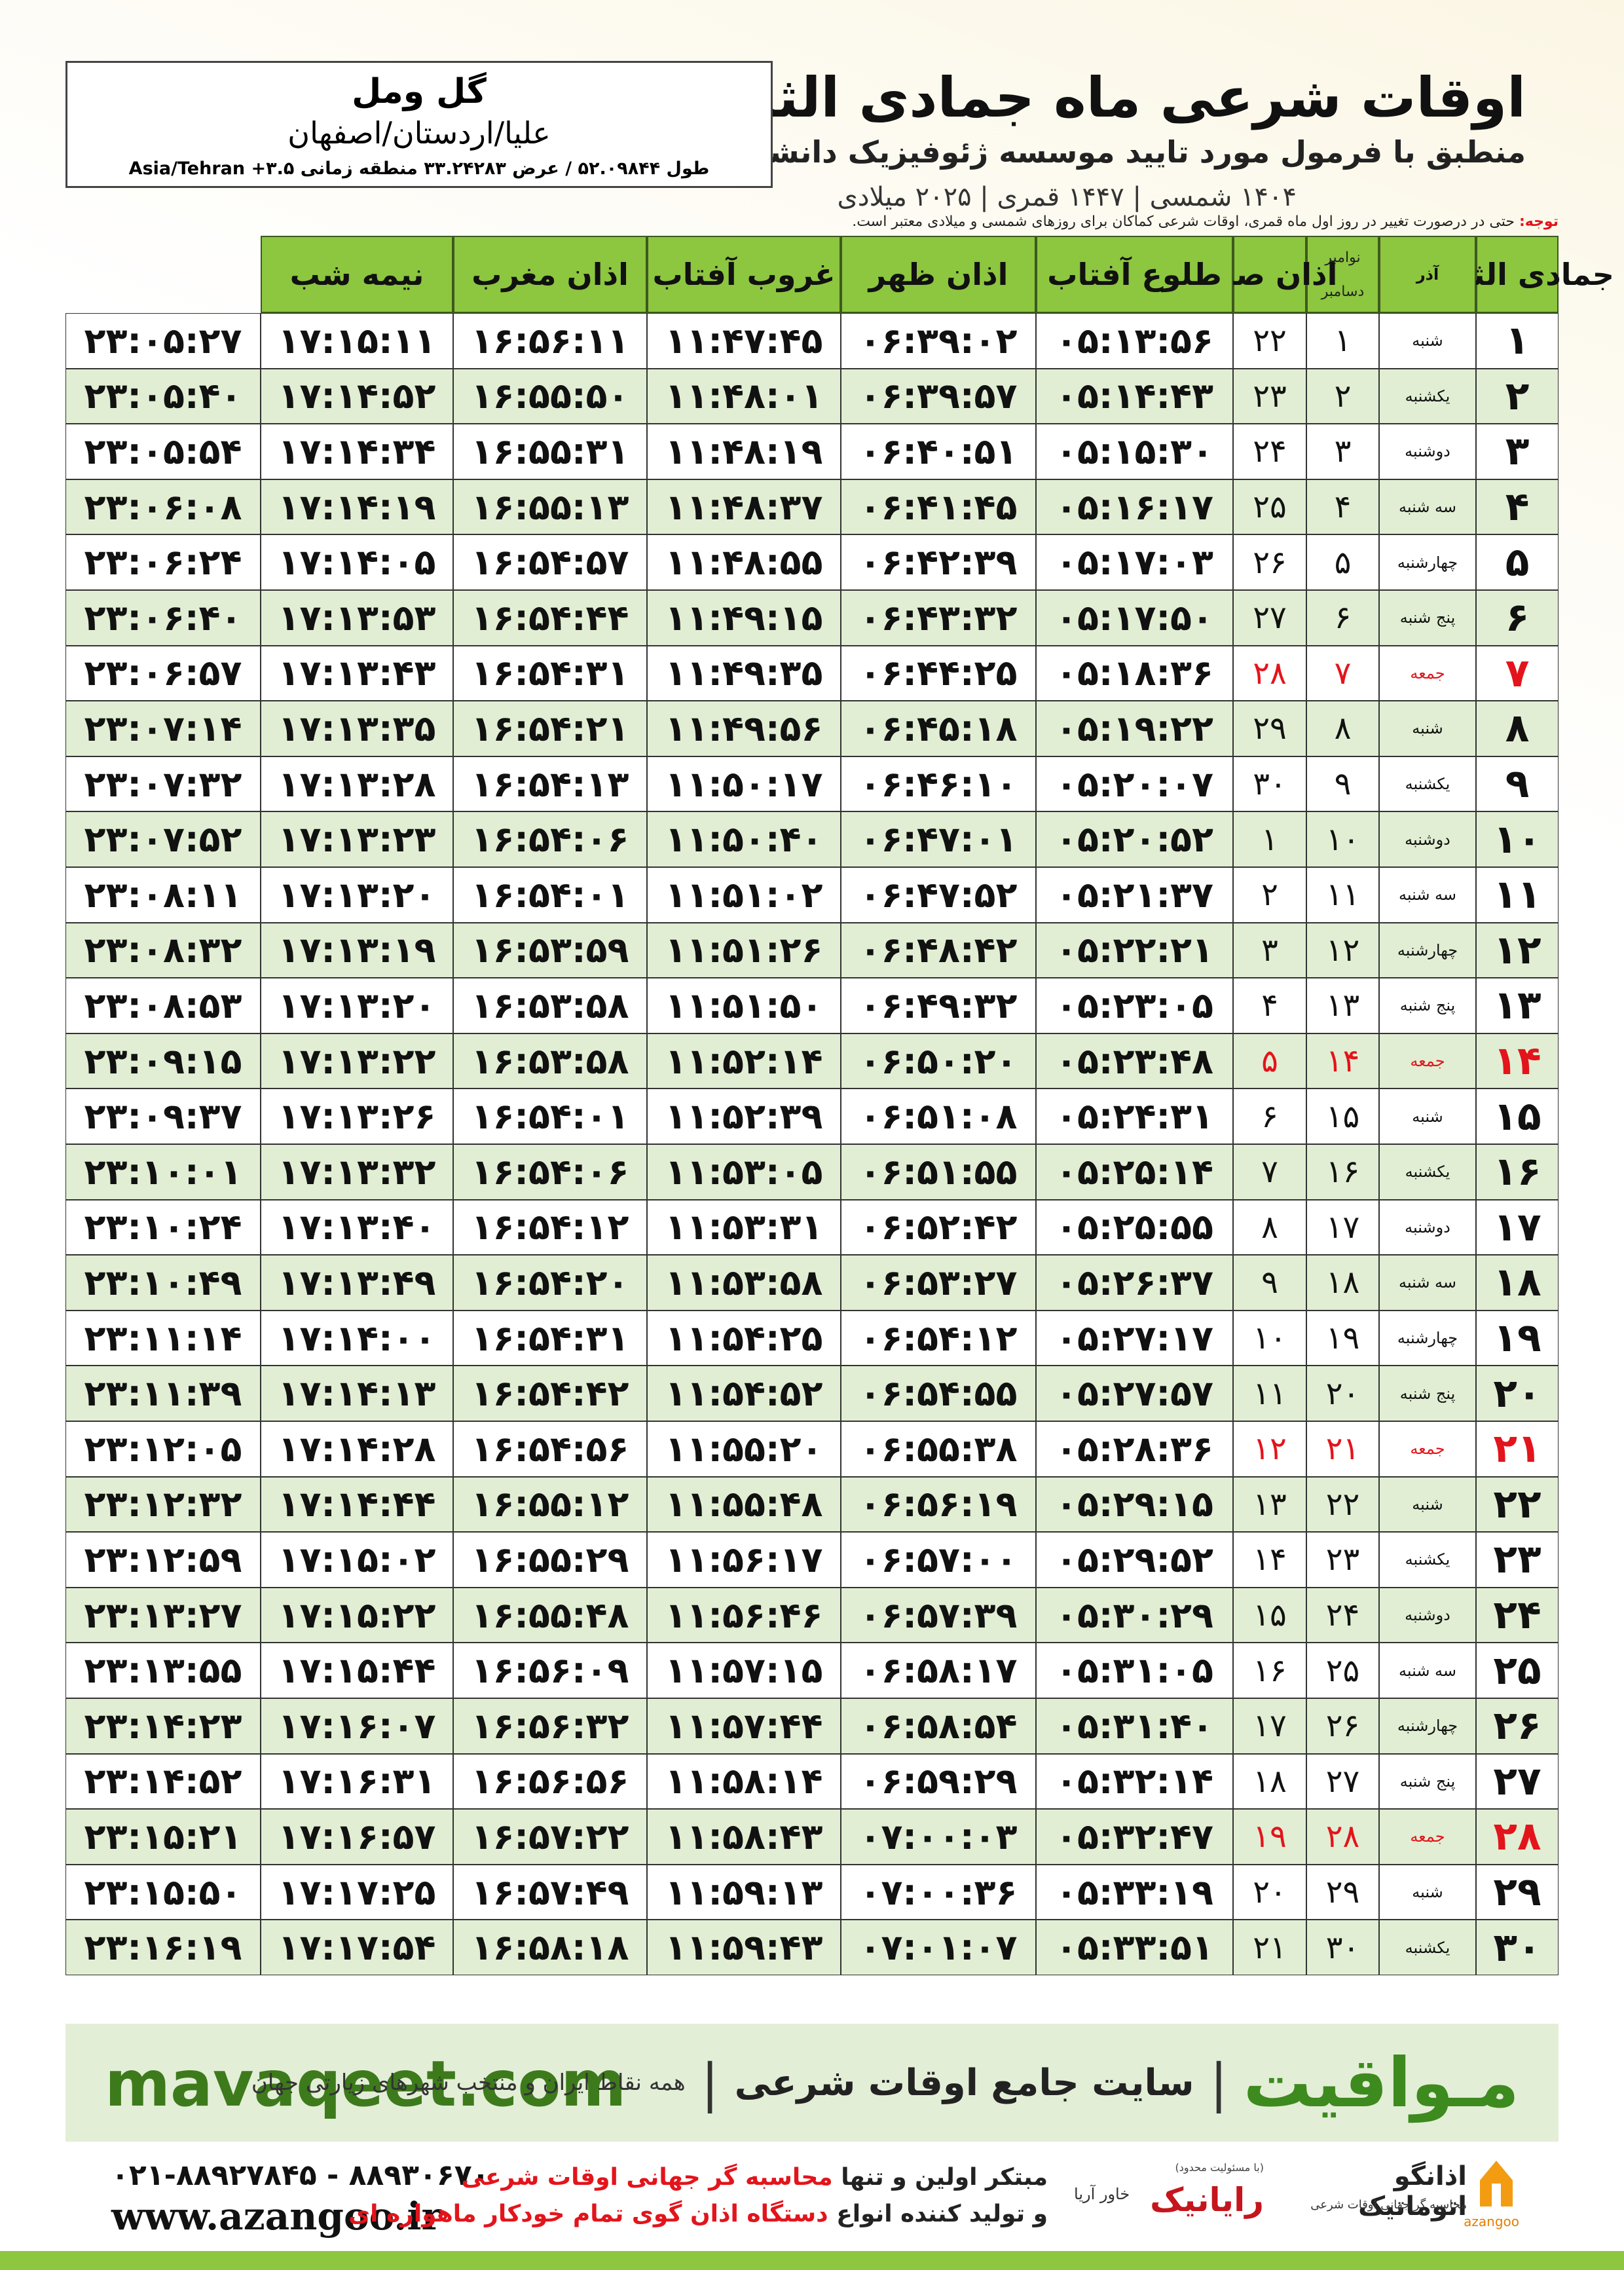 The width and height of the screenshot is (1624, 2270). Describe the element at coordinates (1134, 673) in the screenshot. I see `time-cell: ۰۵:۱۸:۳۶` at that location.